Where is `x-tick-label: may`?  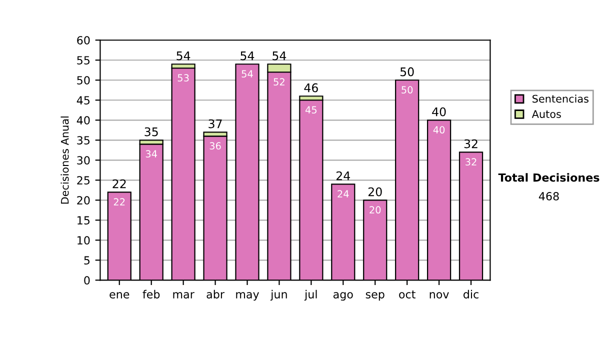 x-tick-label: may is located at coordinates (248, 296).